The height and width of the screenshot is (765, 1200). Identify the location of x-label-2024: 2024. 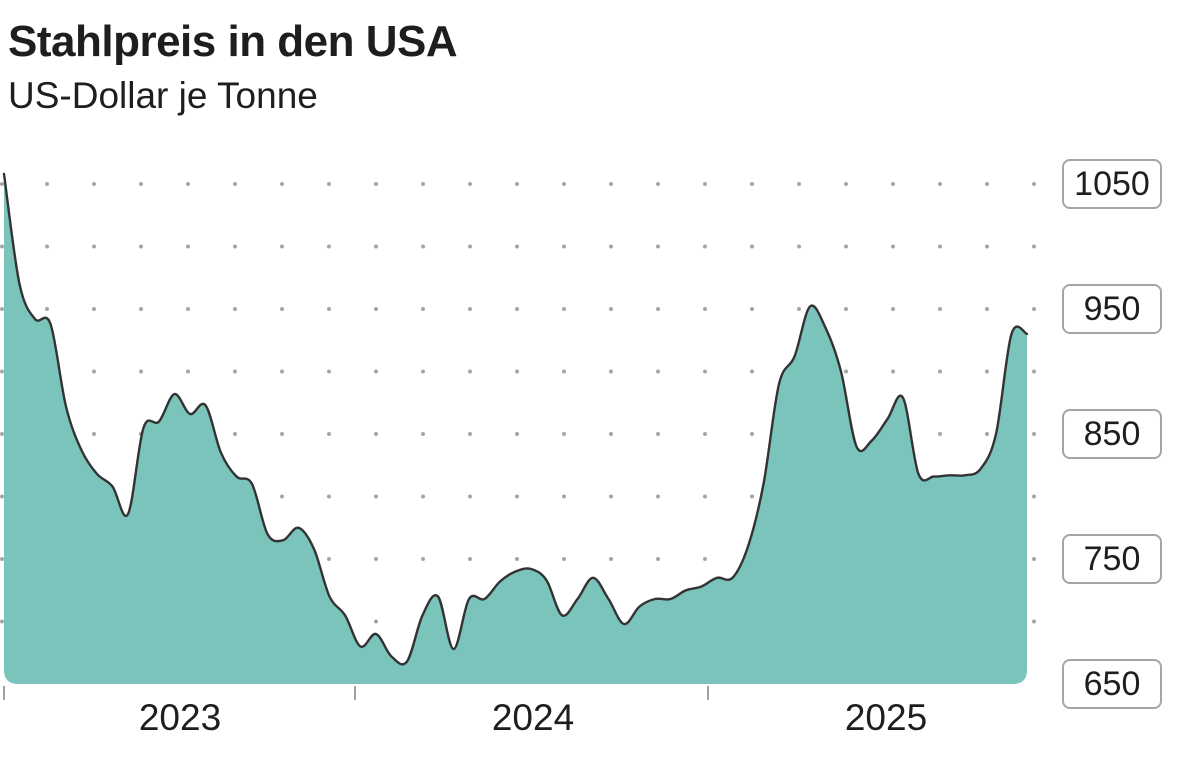
(533, 717).